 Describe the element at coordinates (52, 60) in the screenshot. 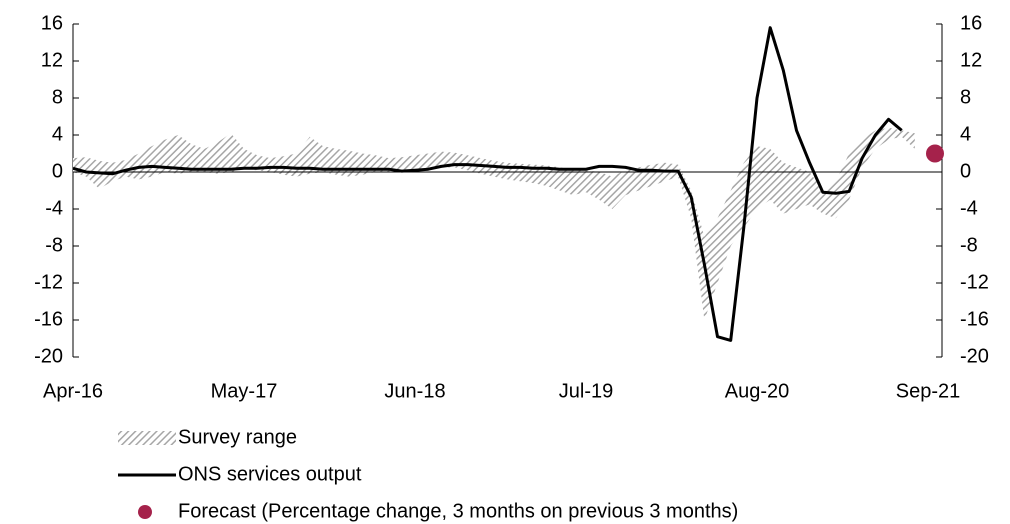

I see `y-tick-label: 12` at that location.